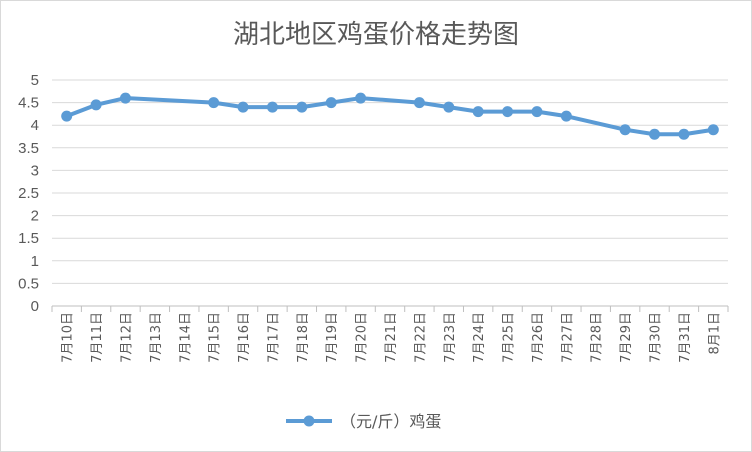 This screenshot has width=752, height=452. Describe the element at coordinates (68, 337) in the screenshot. I see `x-tick-label: 7月10日` at that location.